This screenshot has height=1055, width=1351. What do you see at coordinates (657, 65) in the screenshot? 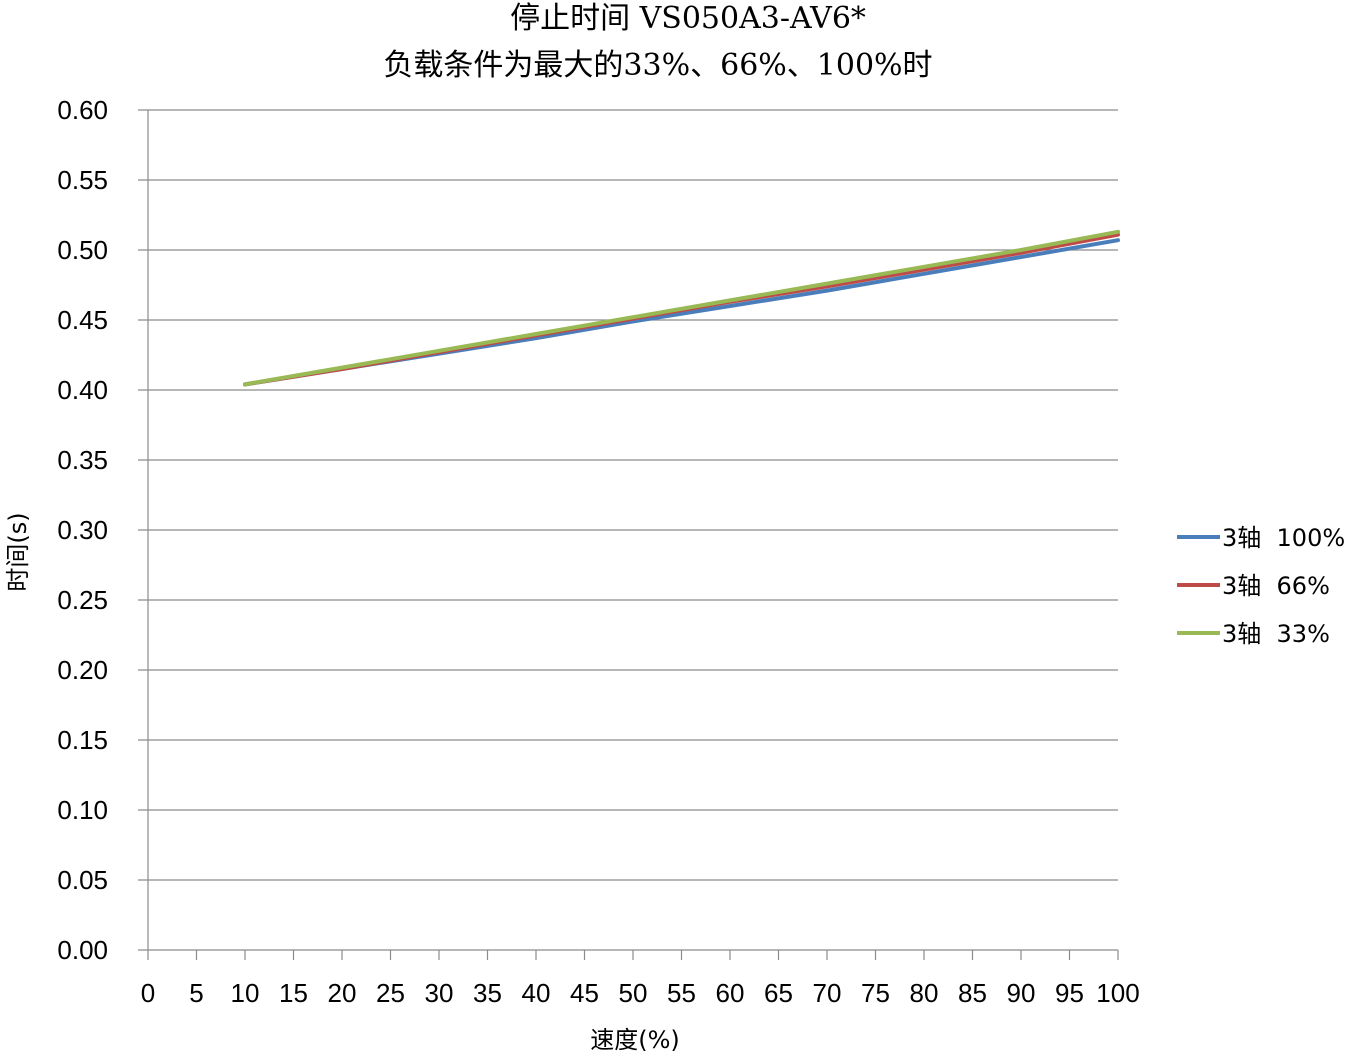
I see `chart-title-line-2: 负载条件为最大的33%、66%、100%时` at bounding box center [657, 65].